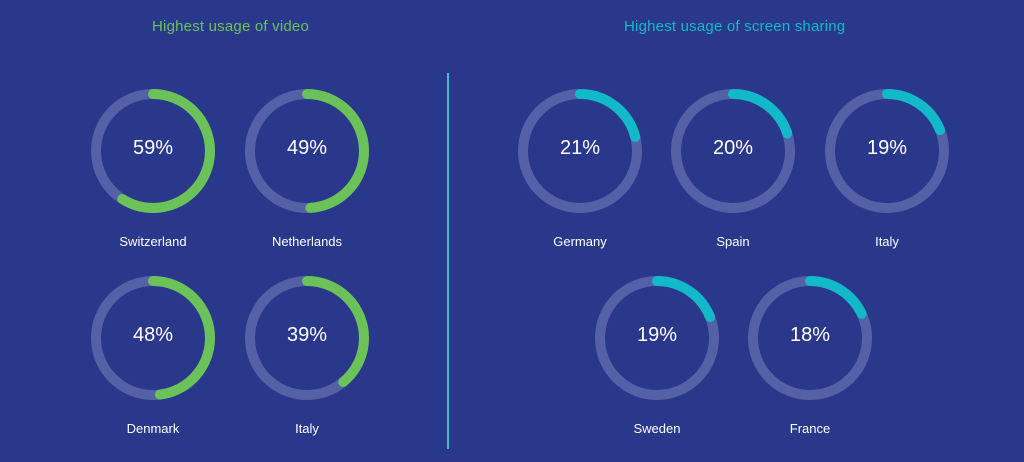  I want to click on sharing-donut-france: 18% France, so click(810, 359).